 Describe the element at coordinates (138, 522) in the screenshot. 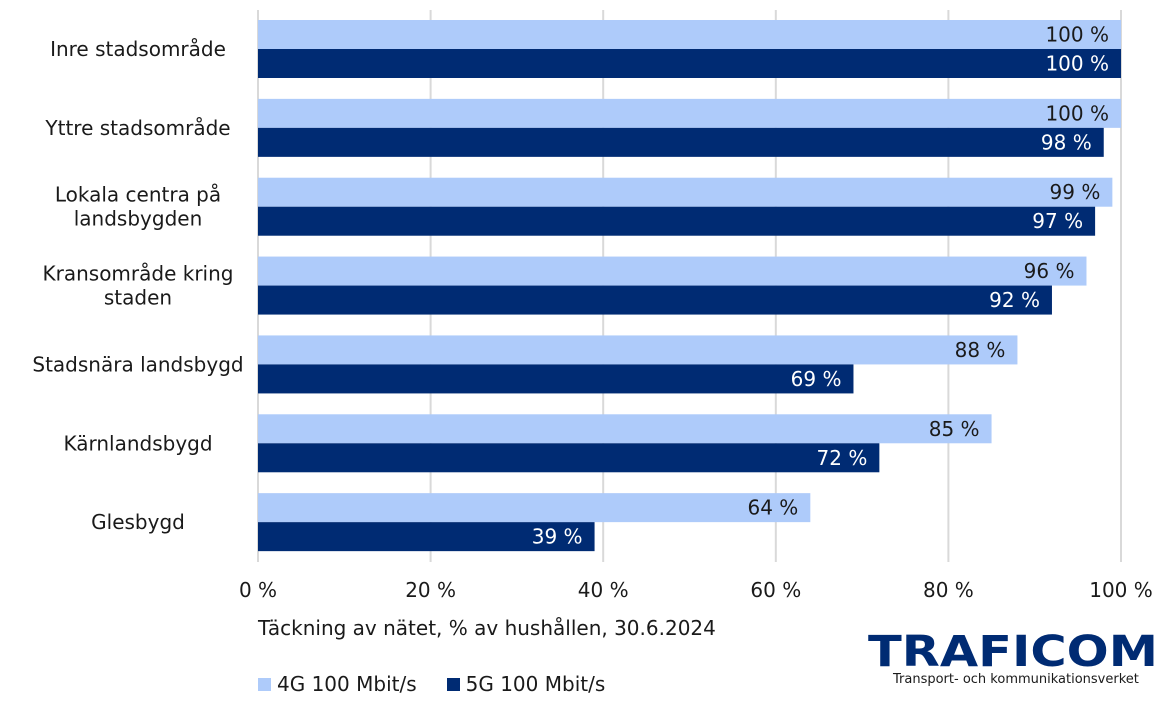

I see `category-label-6: Glesbygd` at that location.